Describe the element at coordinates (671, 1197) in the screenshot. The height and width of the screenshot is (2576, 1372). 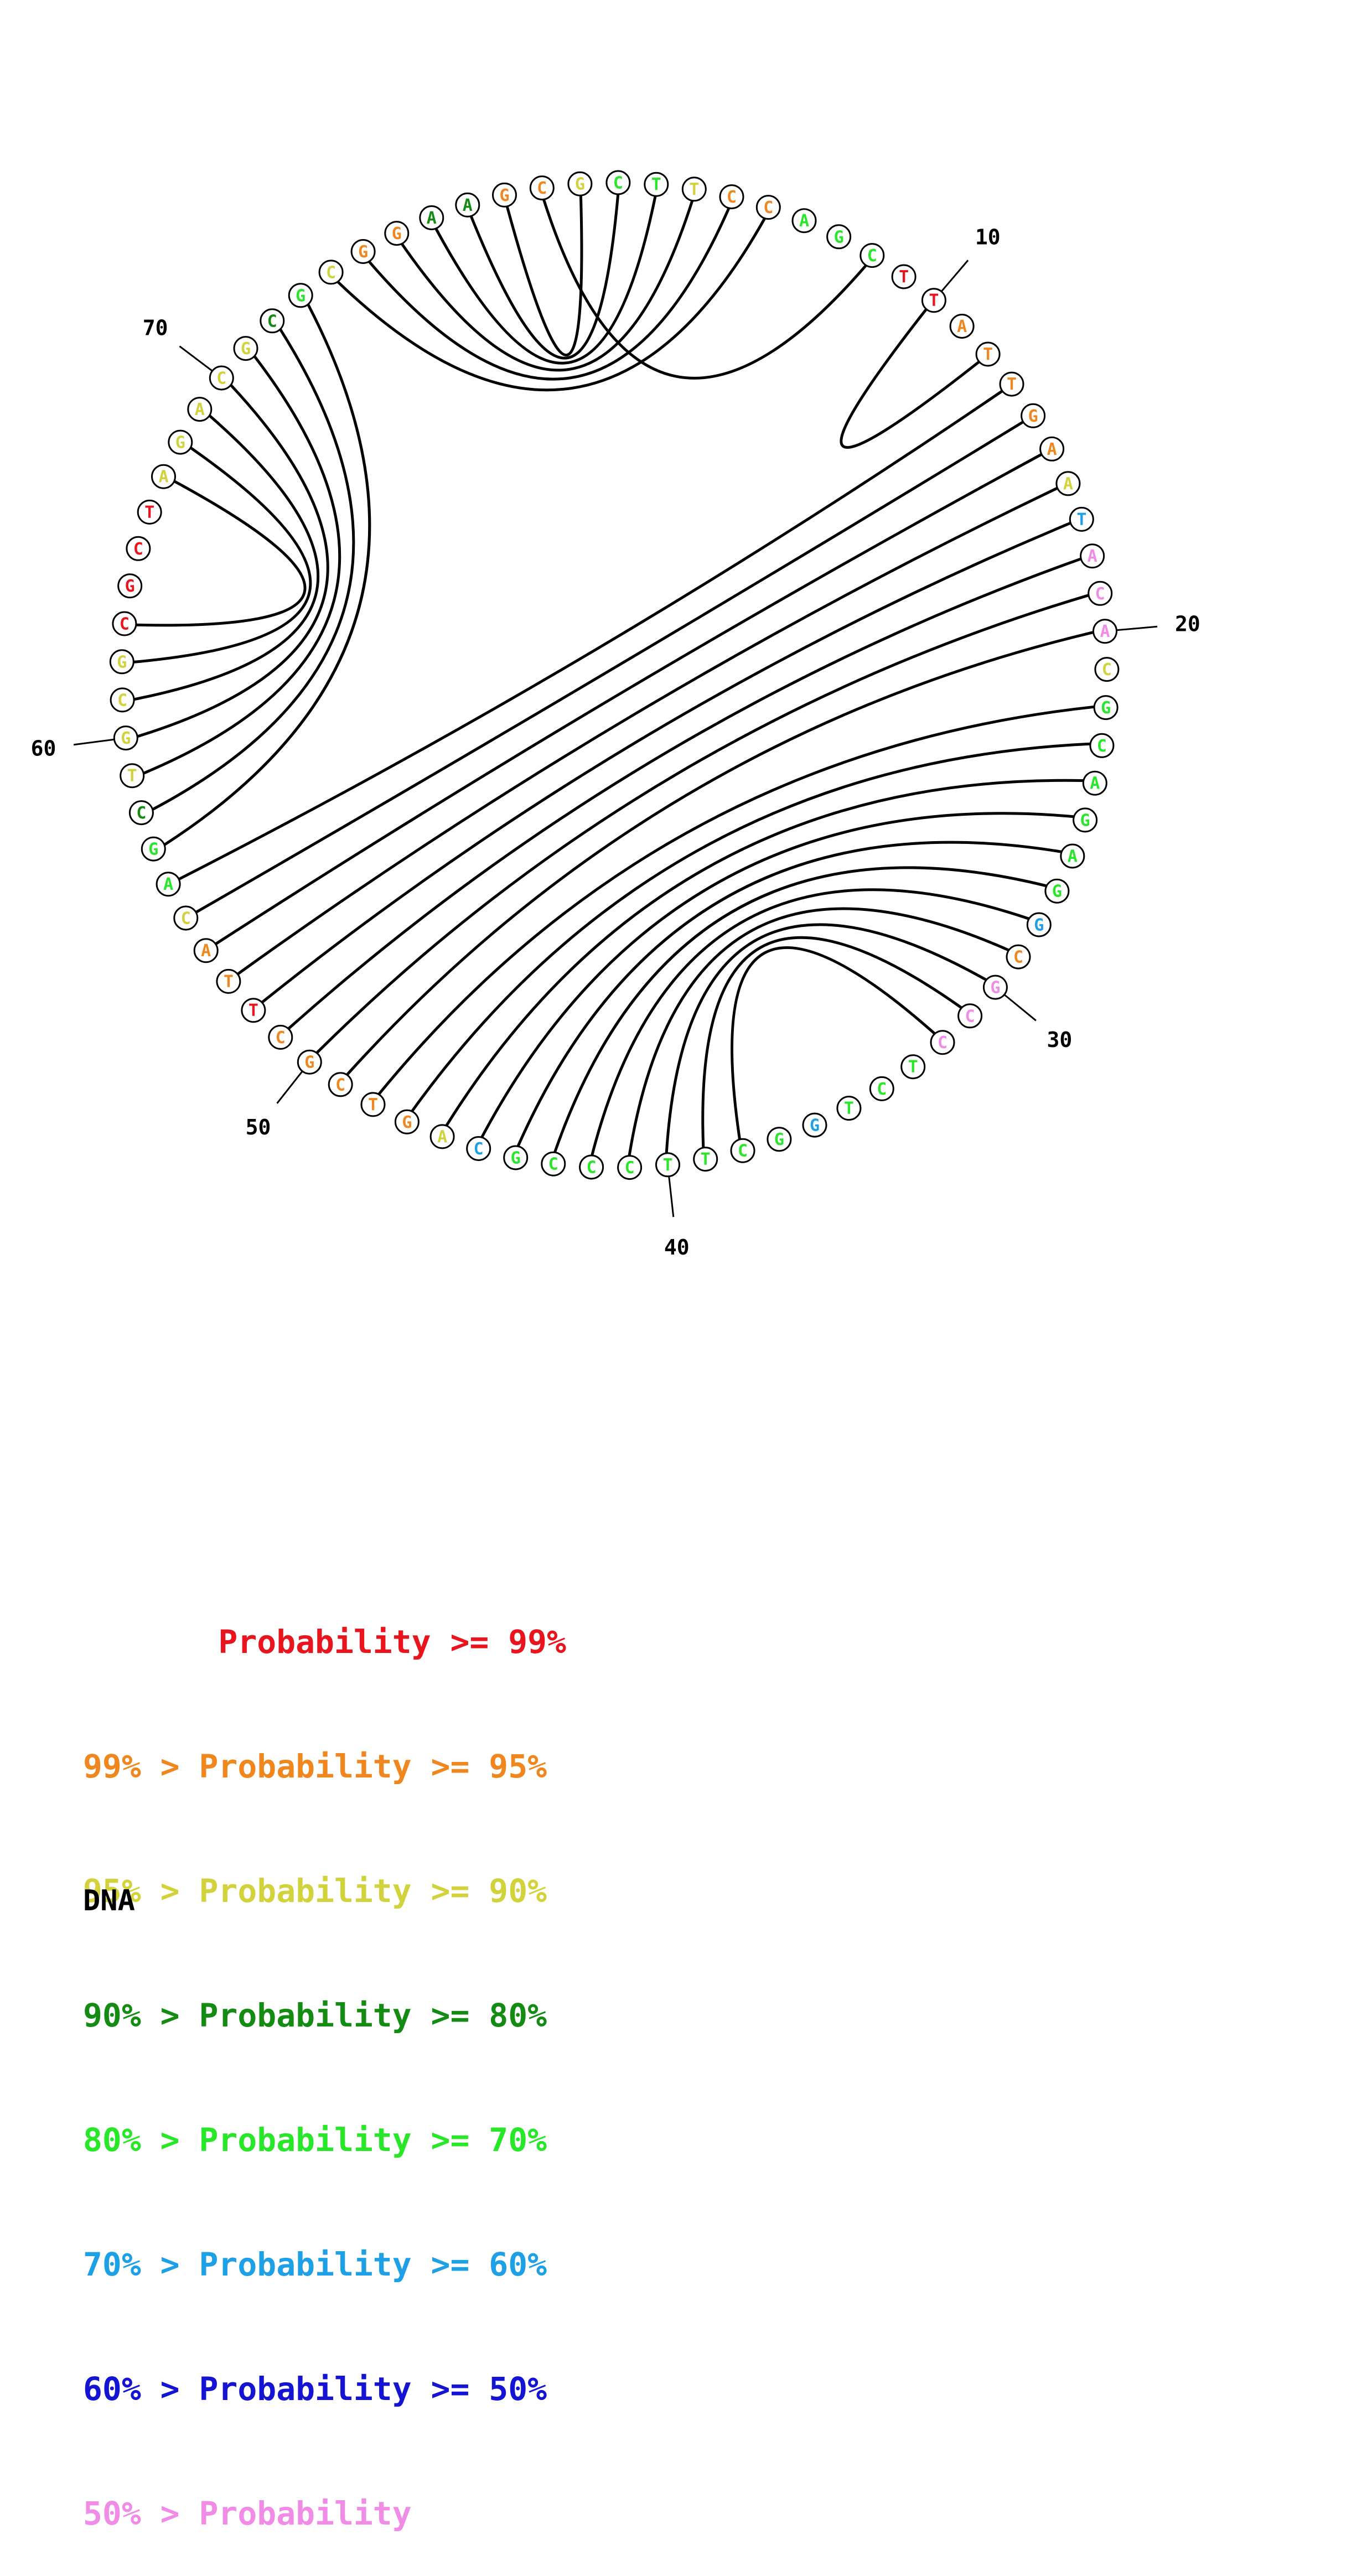
I see `position-tick` at that location.